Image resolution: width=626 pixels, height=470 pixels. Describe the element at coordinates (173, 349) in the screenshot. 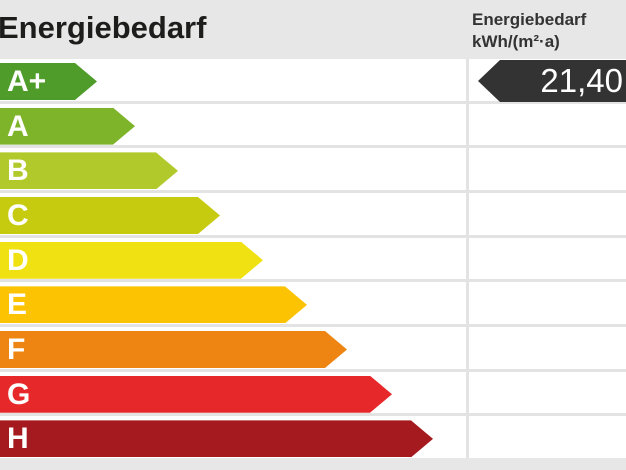

I see `energy-class-arrow-f: F` at that location.